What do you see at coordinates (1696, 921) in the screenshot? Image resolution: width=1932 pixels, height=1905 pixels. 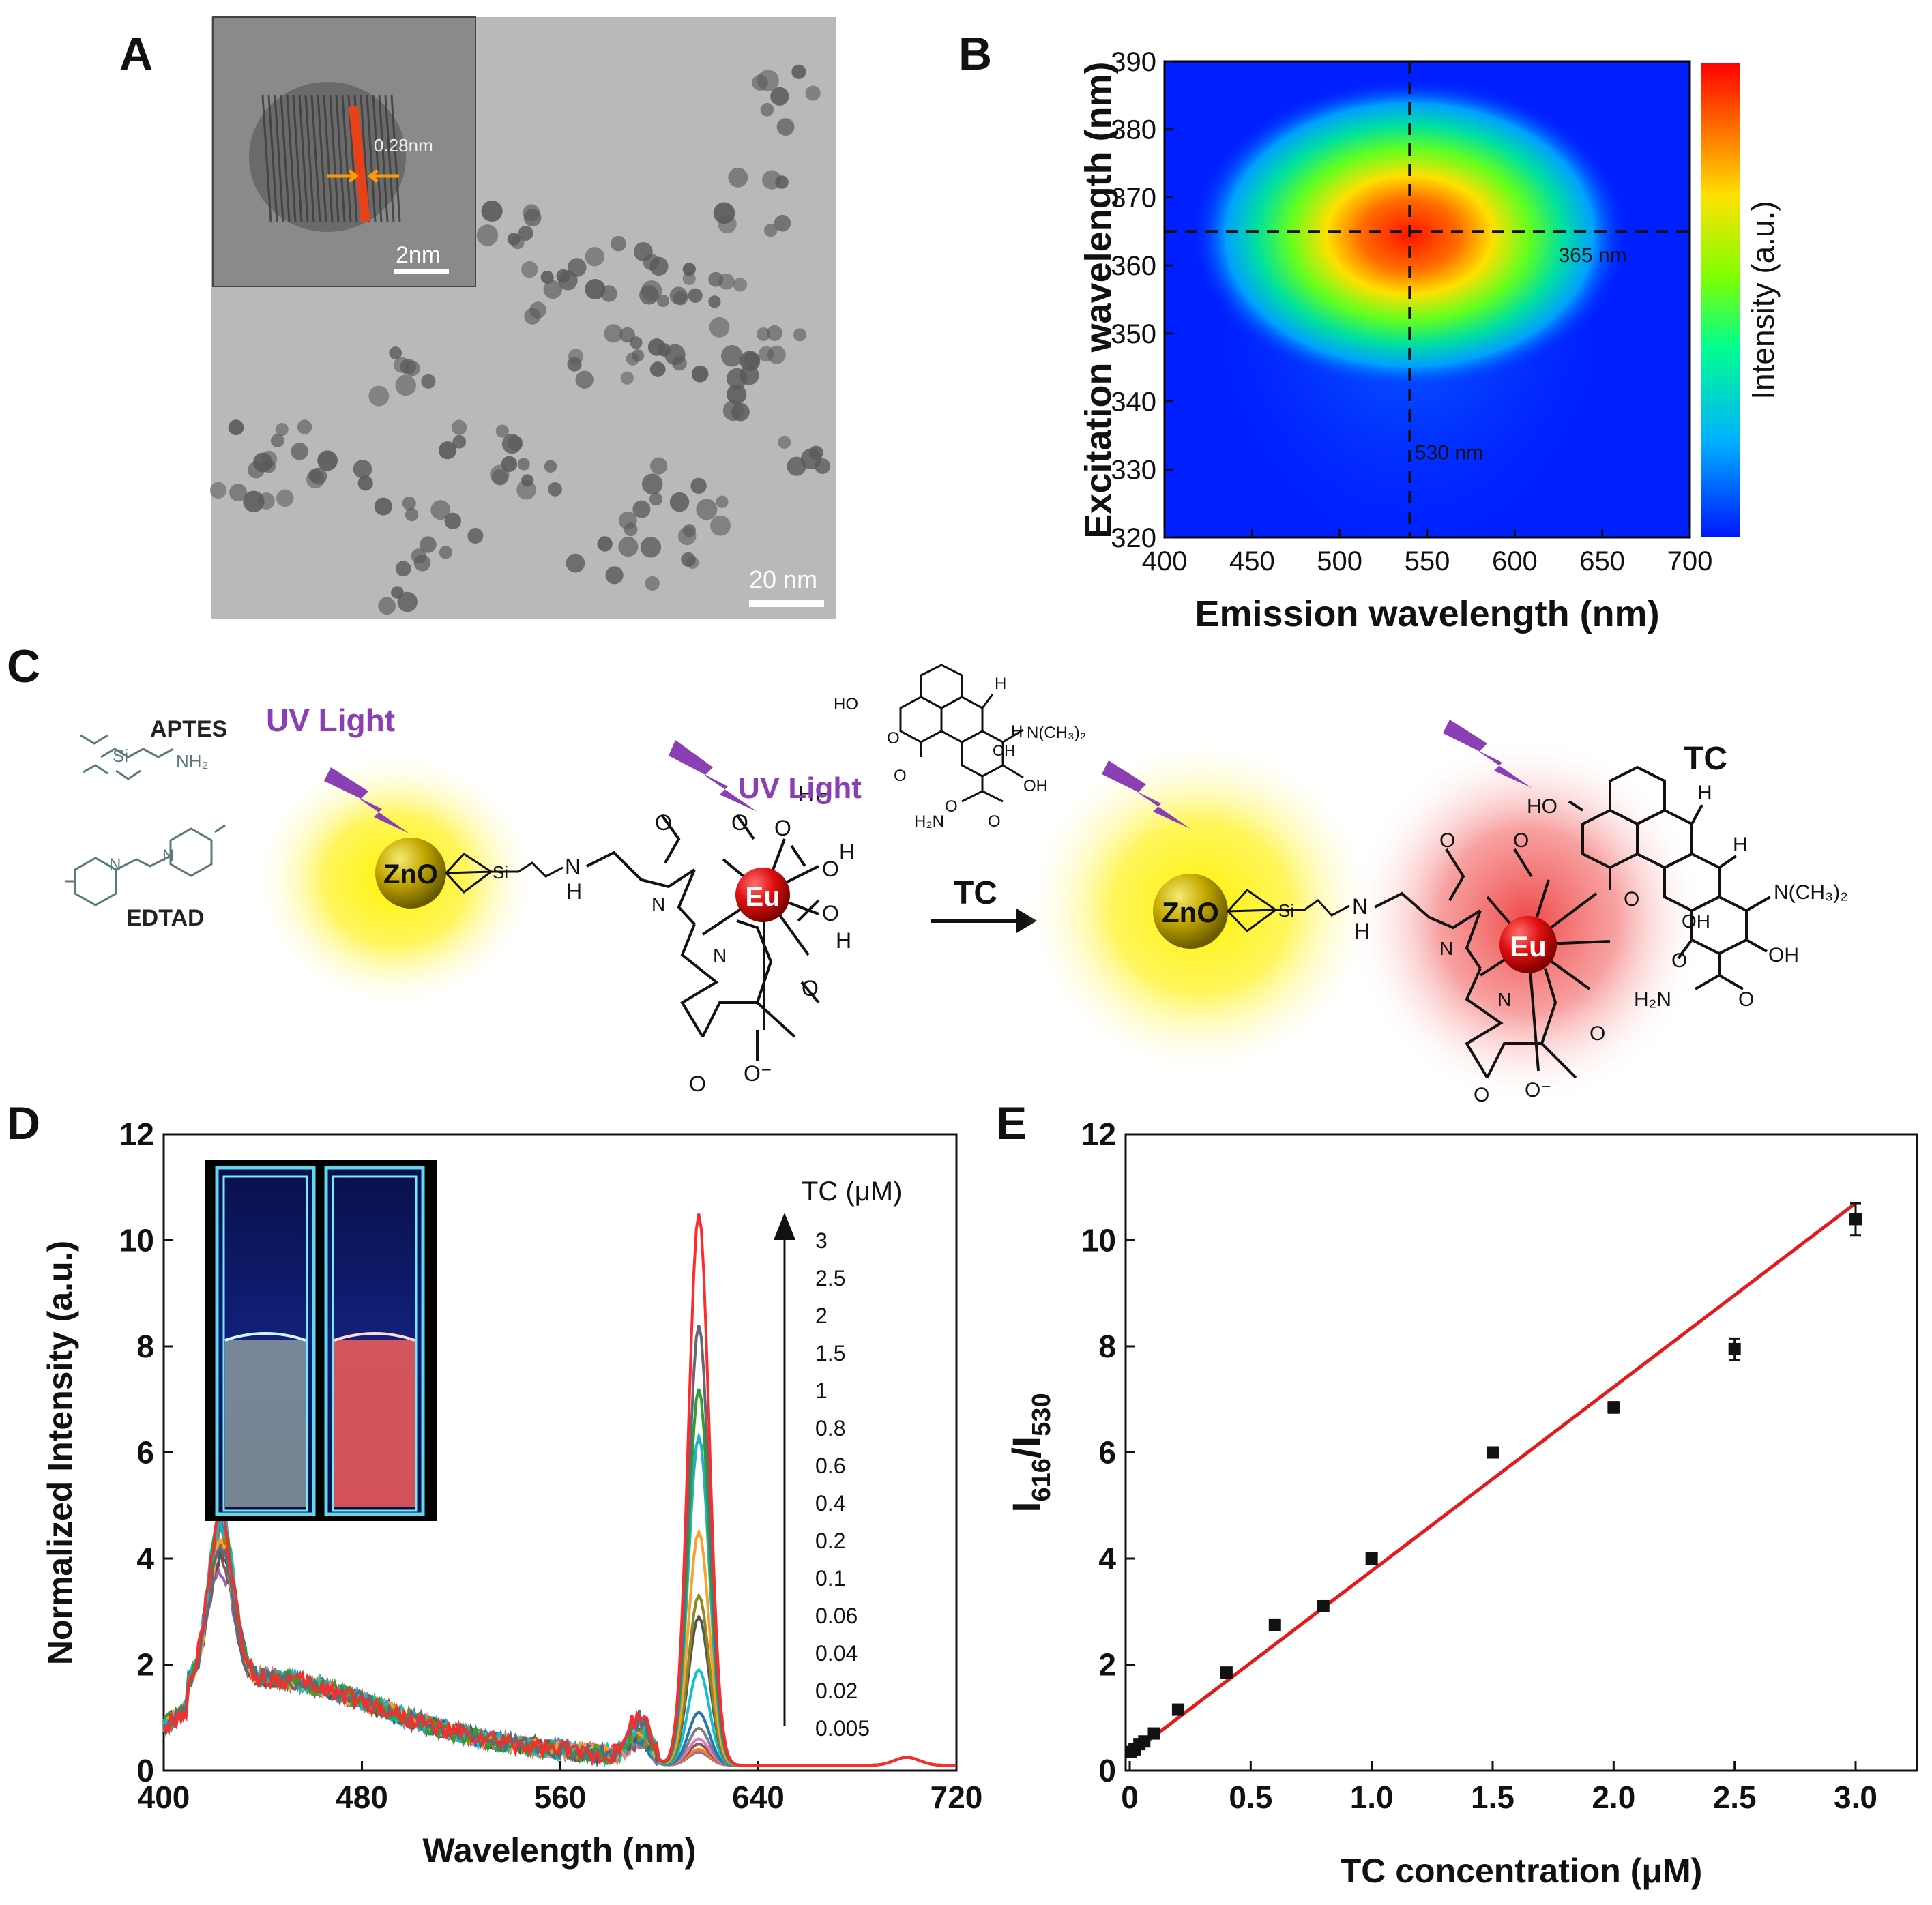 I see `tc-bound-oh1: OH` at bounding box center [1696, 921].